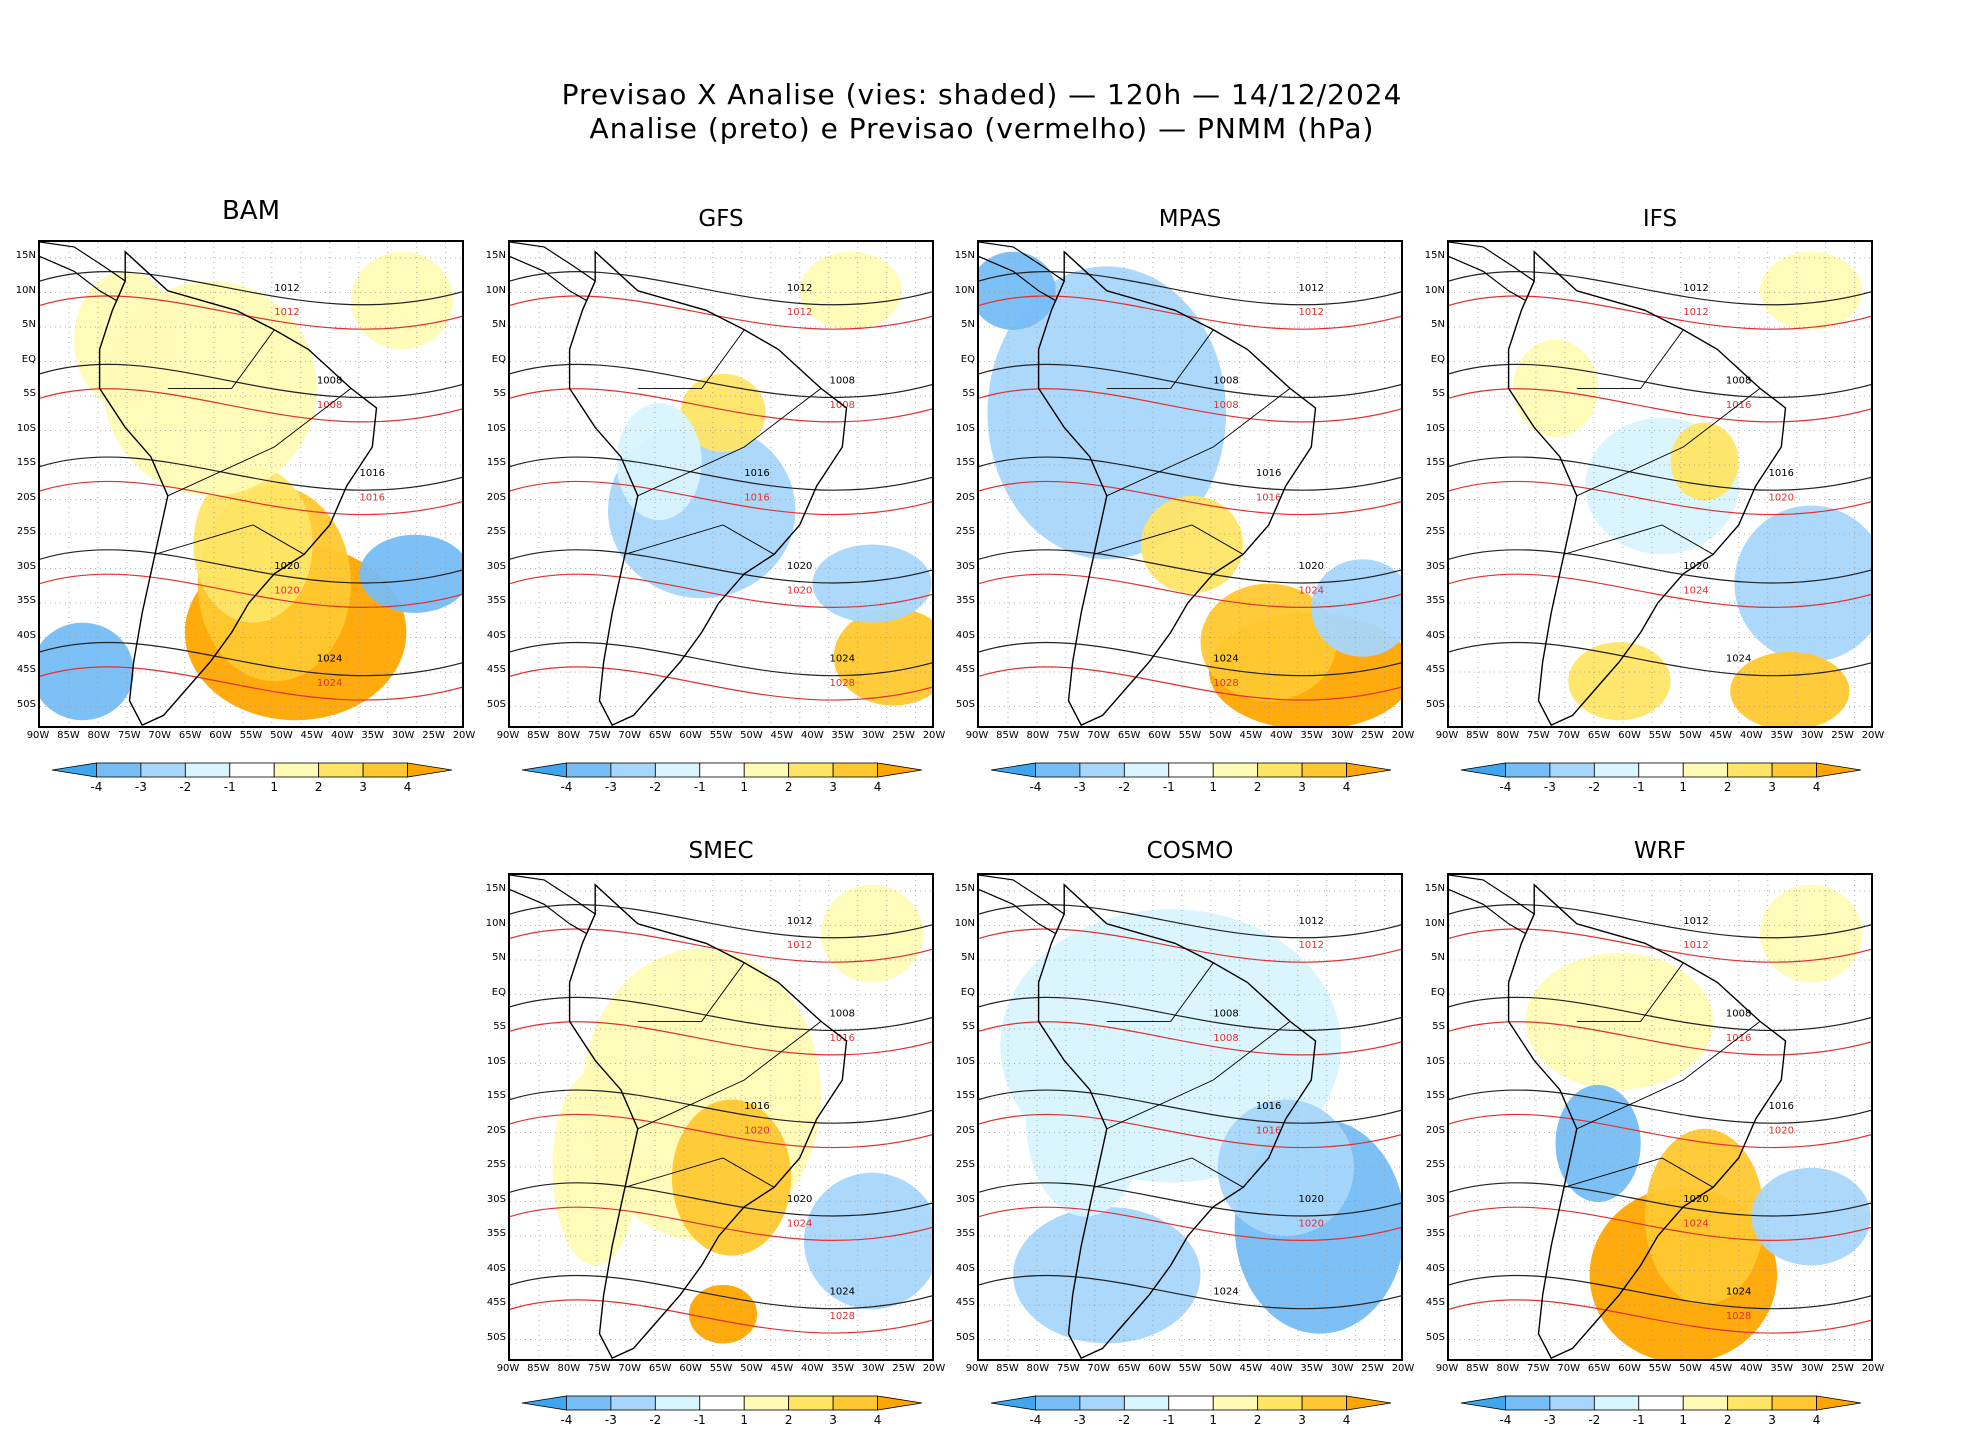  I want to click on longitude-label: 30W, so click(403, 735).